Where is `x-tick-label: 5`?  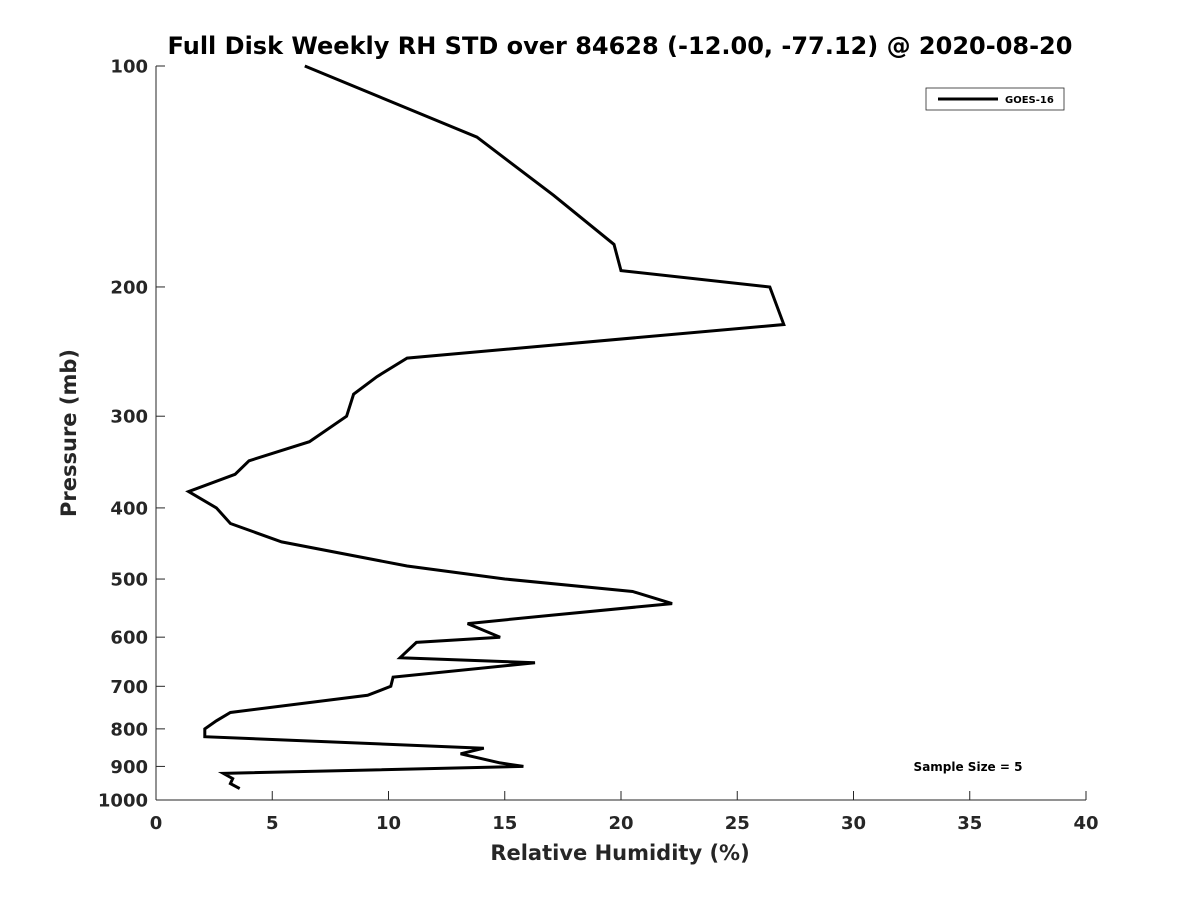 x-tick-label: 5 is located at coordinates (272, 823).